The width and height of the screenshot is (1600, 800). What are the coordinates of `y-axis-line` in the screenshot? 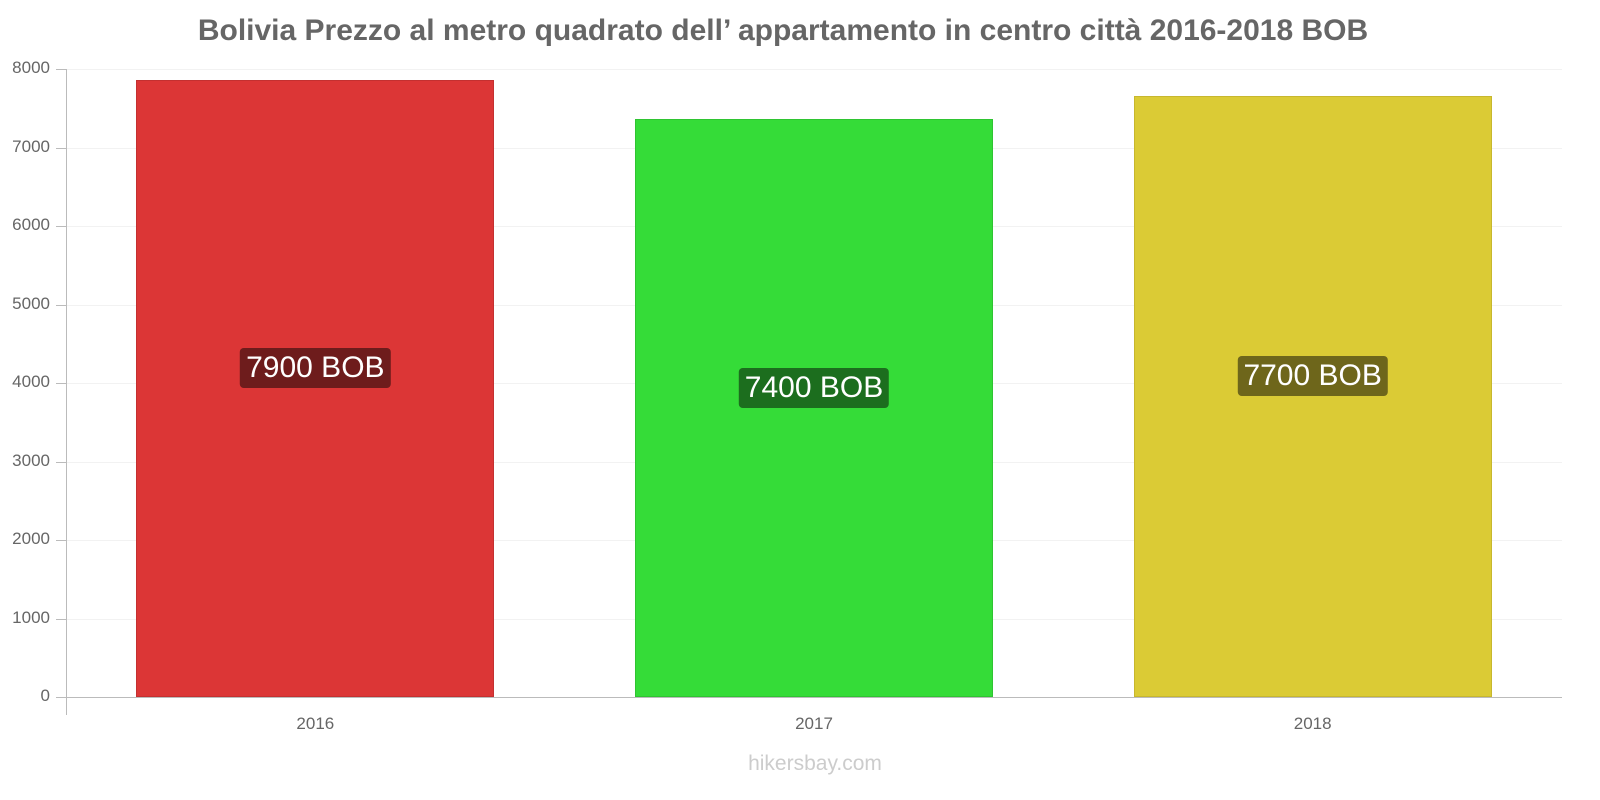 It's located at (66, 392).